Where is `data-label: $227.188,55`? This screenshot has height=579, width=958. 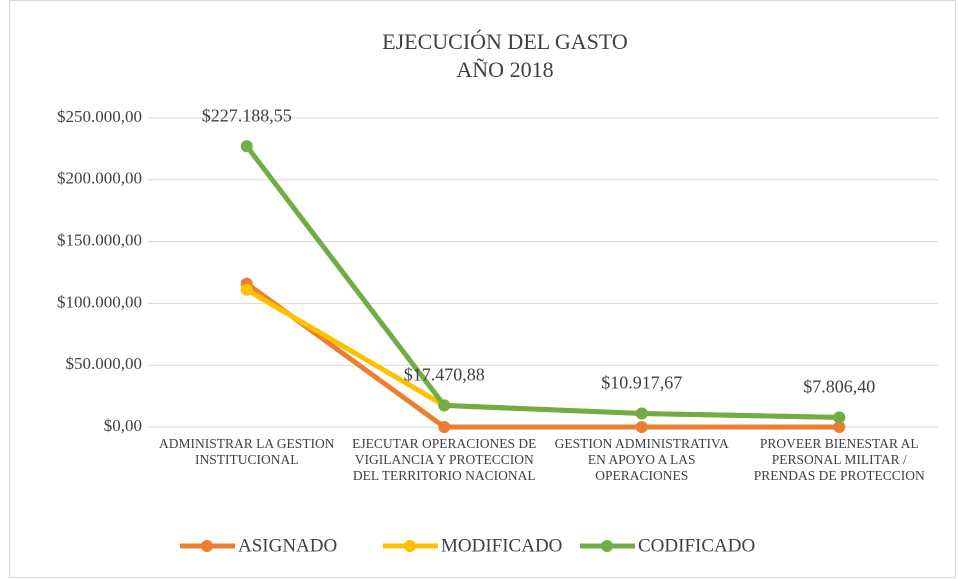 data-label: $227.188,55 is located at coordinates (247, 115).